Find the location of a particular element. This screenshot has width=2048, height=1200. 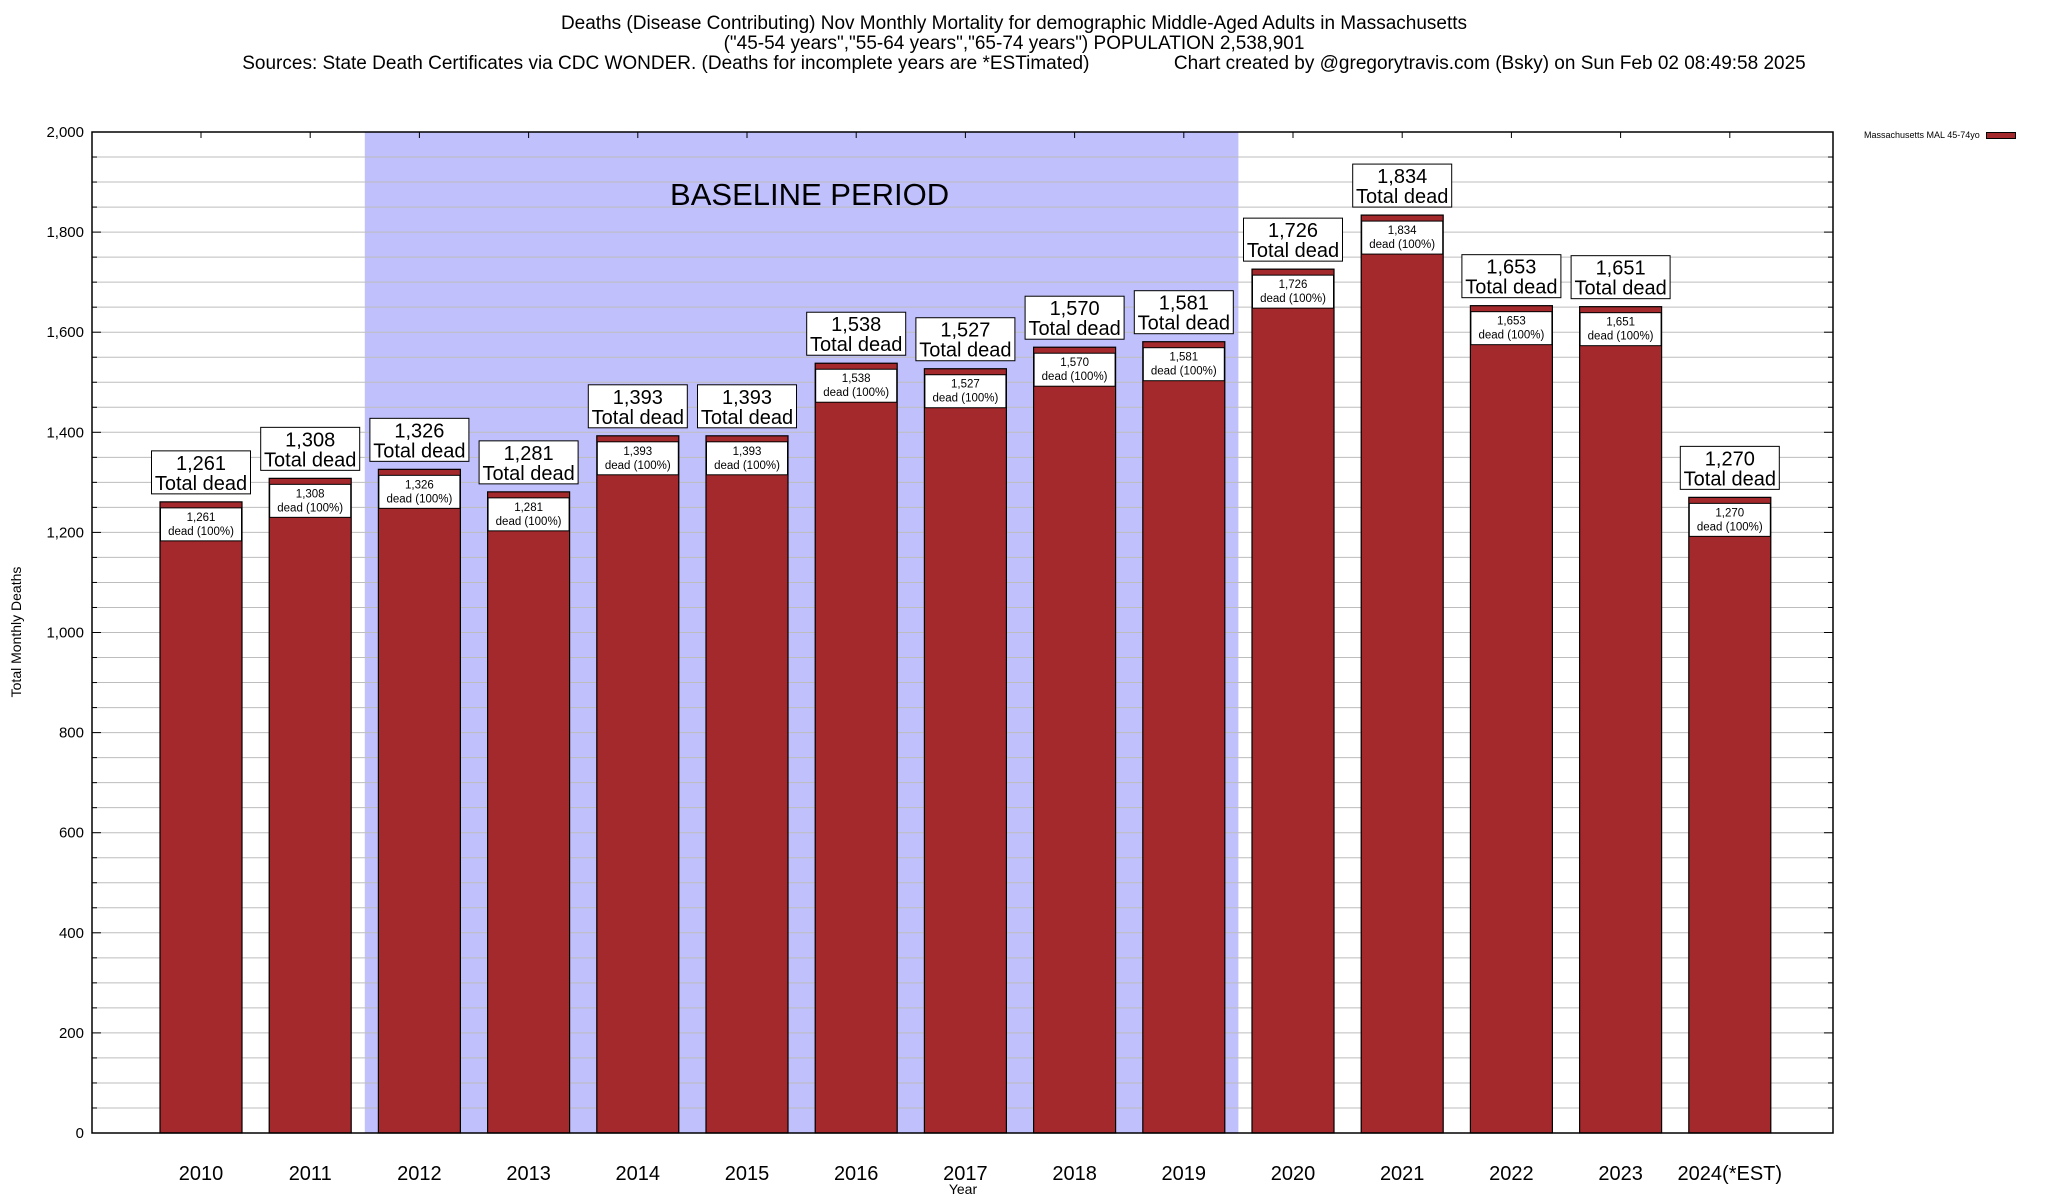

bar-top-value: 1,326 is located at coordinates (419, 431).